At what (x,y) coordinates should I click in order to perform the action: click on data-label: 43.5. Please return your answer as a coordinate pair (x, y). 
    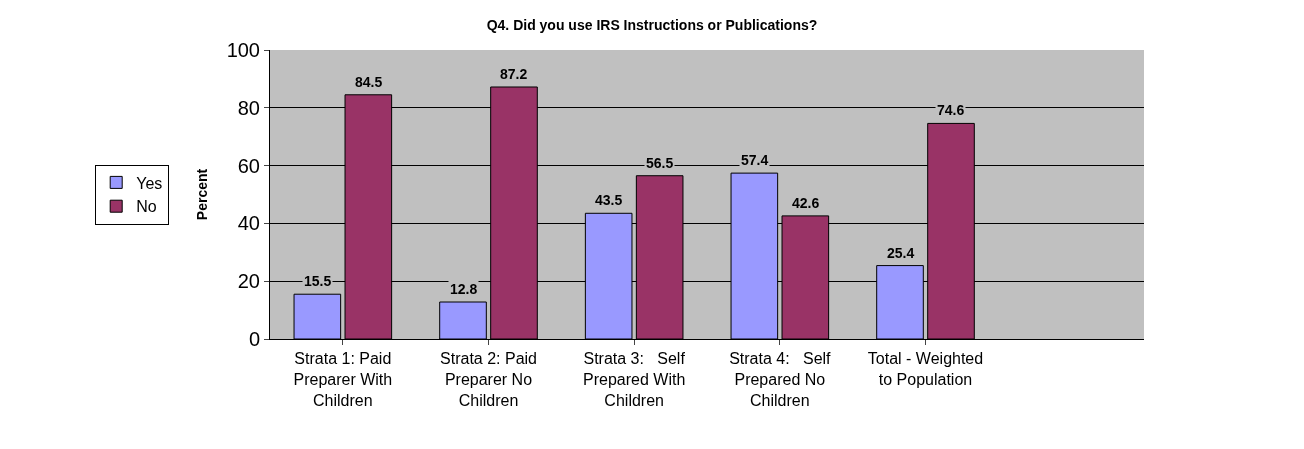
    Looking at the image, I should click on (609, 200).